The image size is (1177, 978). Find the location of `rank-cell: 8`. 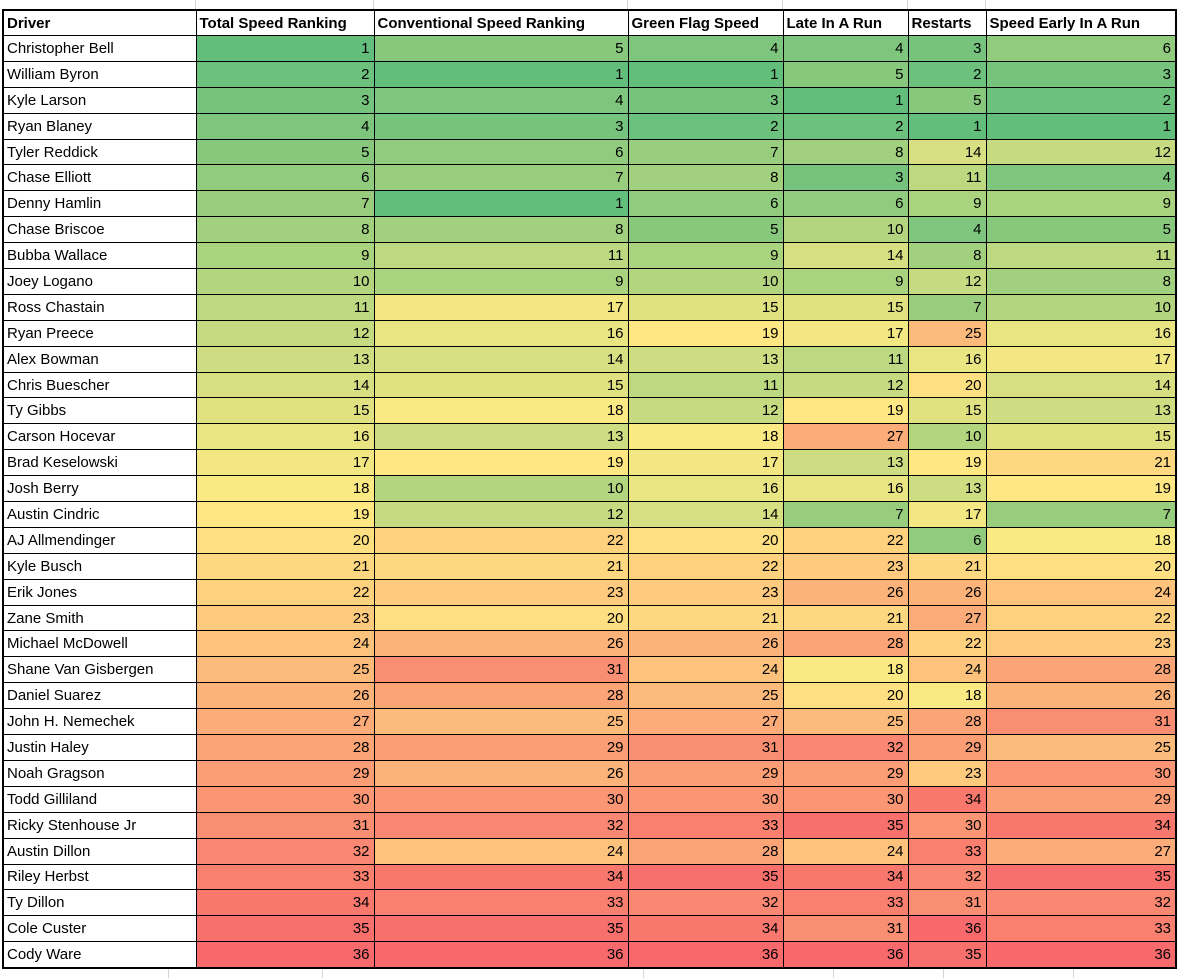

rank-cell: 8 is located at coordinates (285, 230).